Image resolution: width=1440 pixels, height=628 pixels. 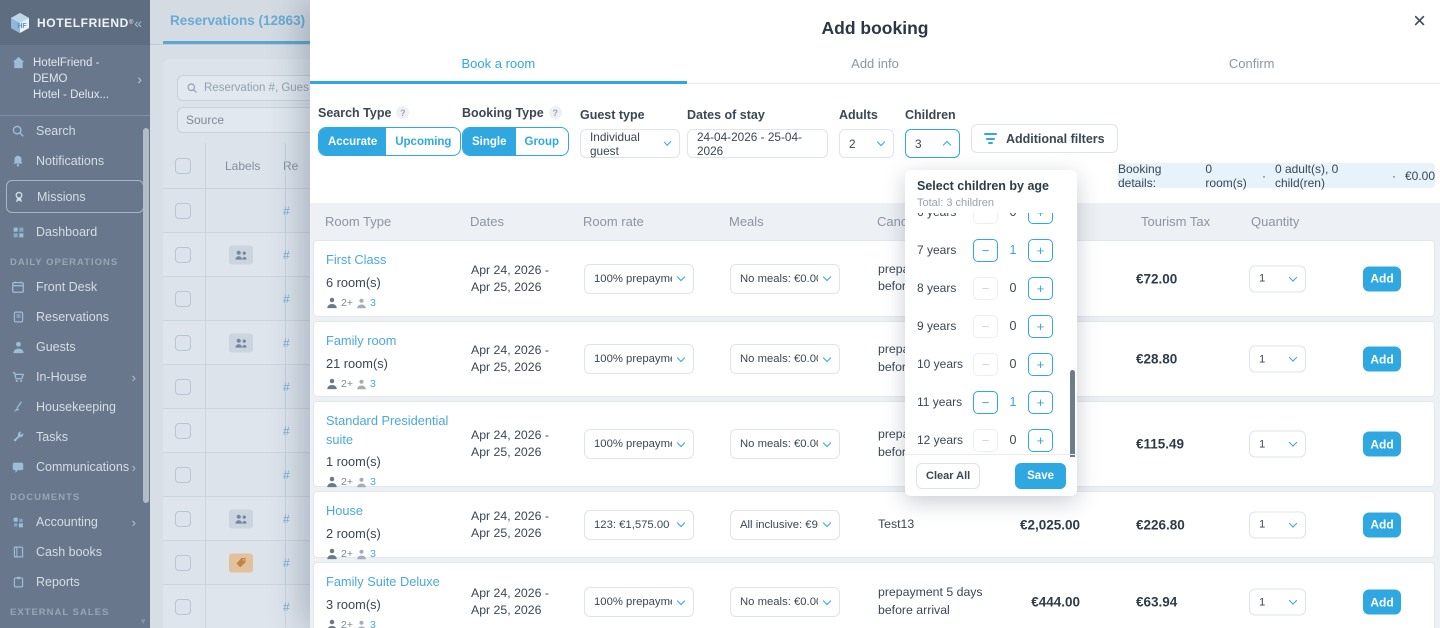 I want to click on room-count: 2 room(s), so click(x=353, y=533).